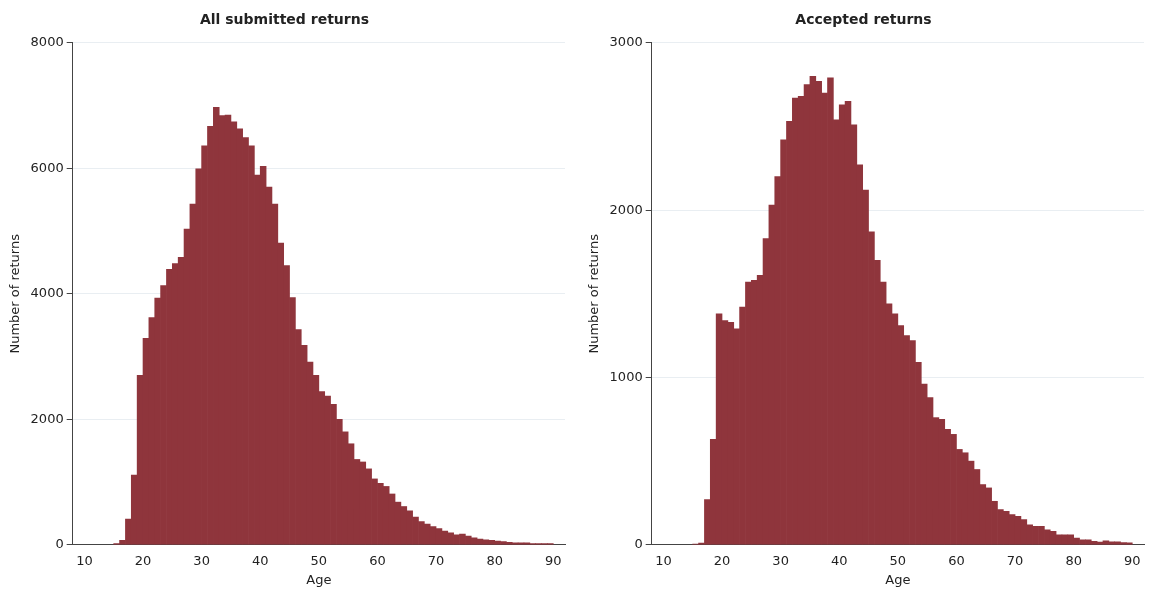 This screenshot has height=596, width=1159. I want to click on y-tick-label: 3000, so click(626, 42).